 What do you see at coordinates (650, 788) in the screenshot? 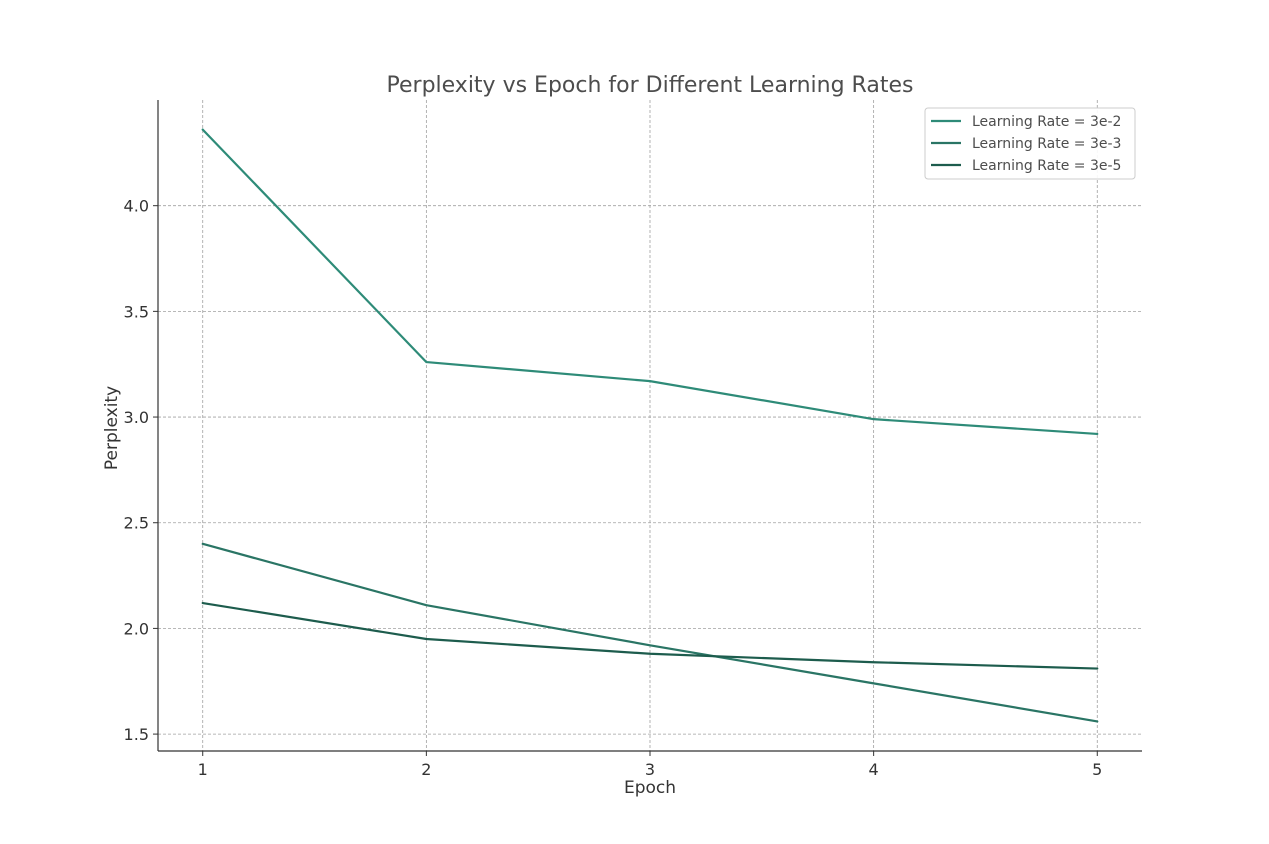
I see `x-axis-label: Epoch` at bounding box center [650, 788].